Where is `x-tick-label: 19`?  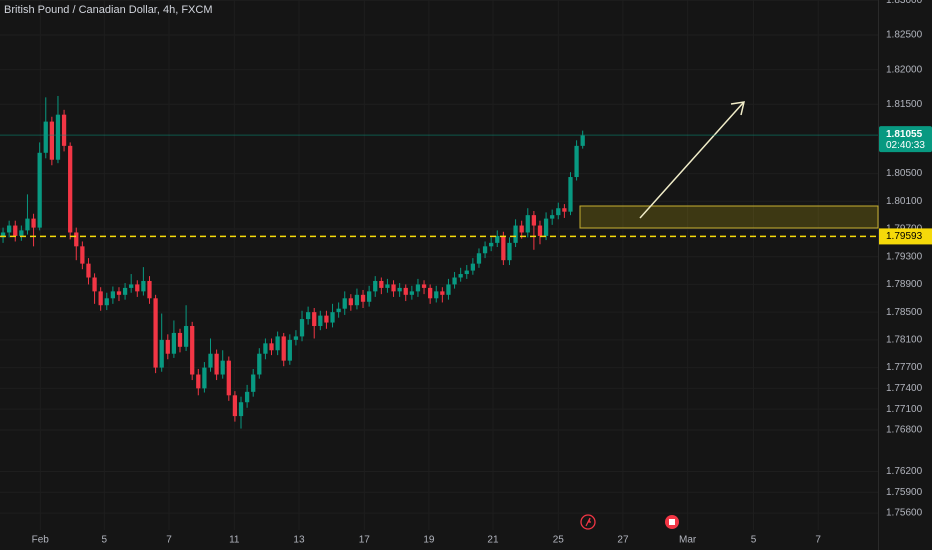
x-tick-label: 19 is located at coordinates (429, 540).